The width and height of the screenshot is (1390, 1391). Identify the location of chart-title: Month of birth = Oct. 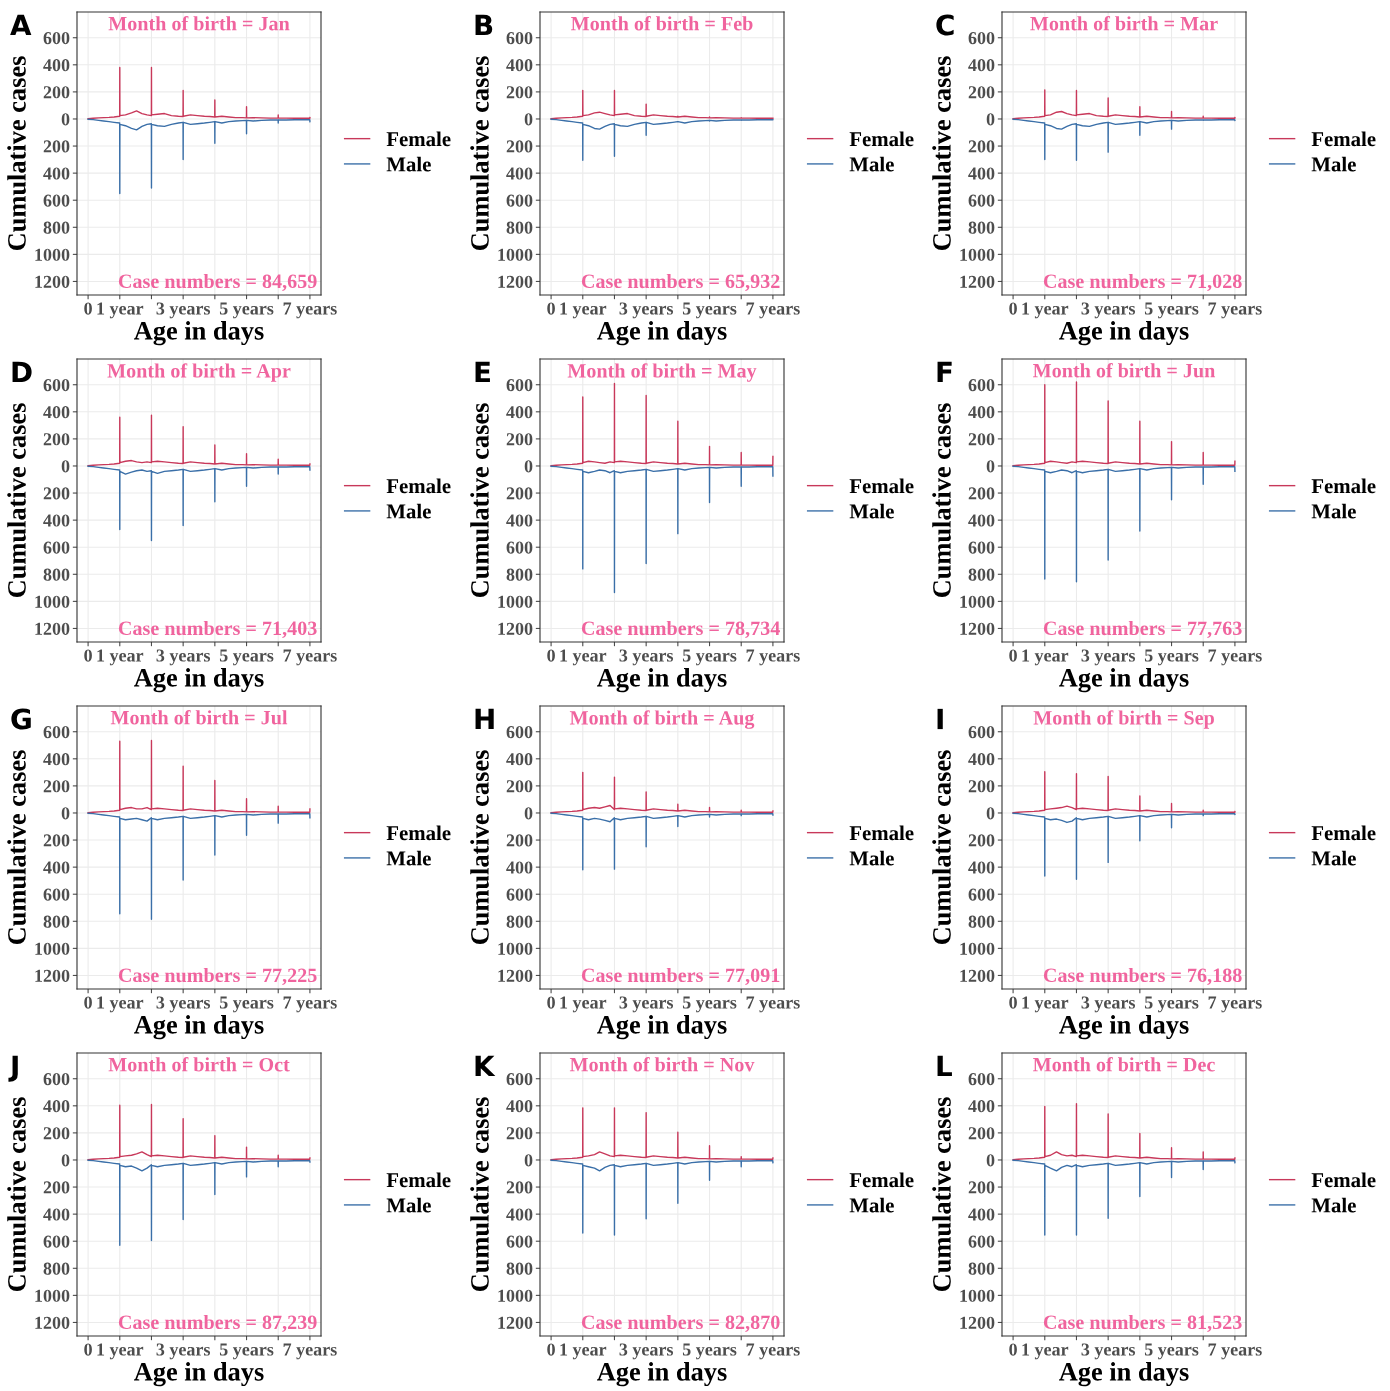
(199, 1064).